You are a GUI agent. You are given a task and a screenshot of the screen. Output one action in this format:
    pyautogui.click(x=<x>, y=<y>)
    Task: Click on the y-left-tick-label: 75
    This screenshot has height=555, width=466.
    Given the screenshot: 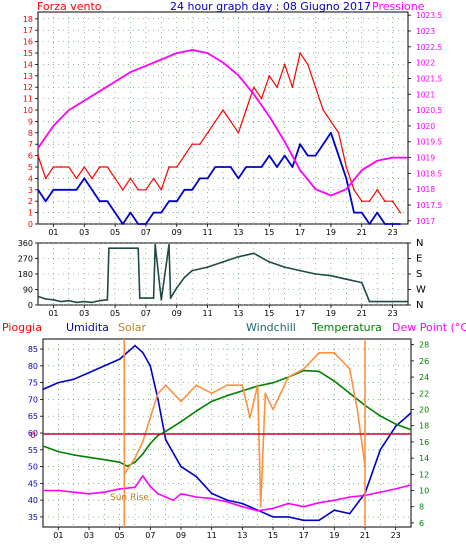 What is the action you would take?
    pyautogui.click(x=33, y=383)
    